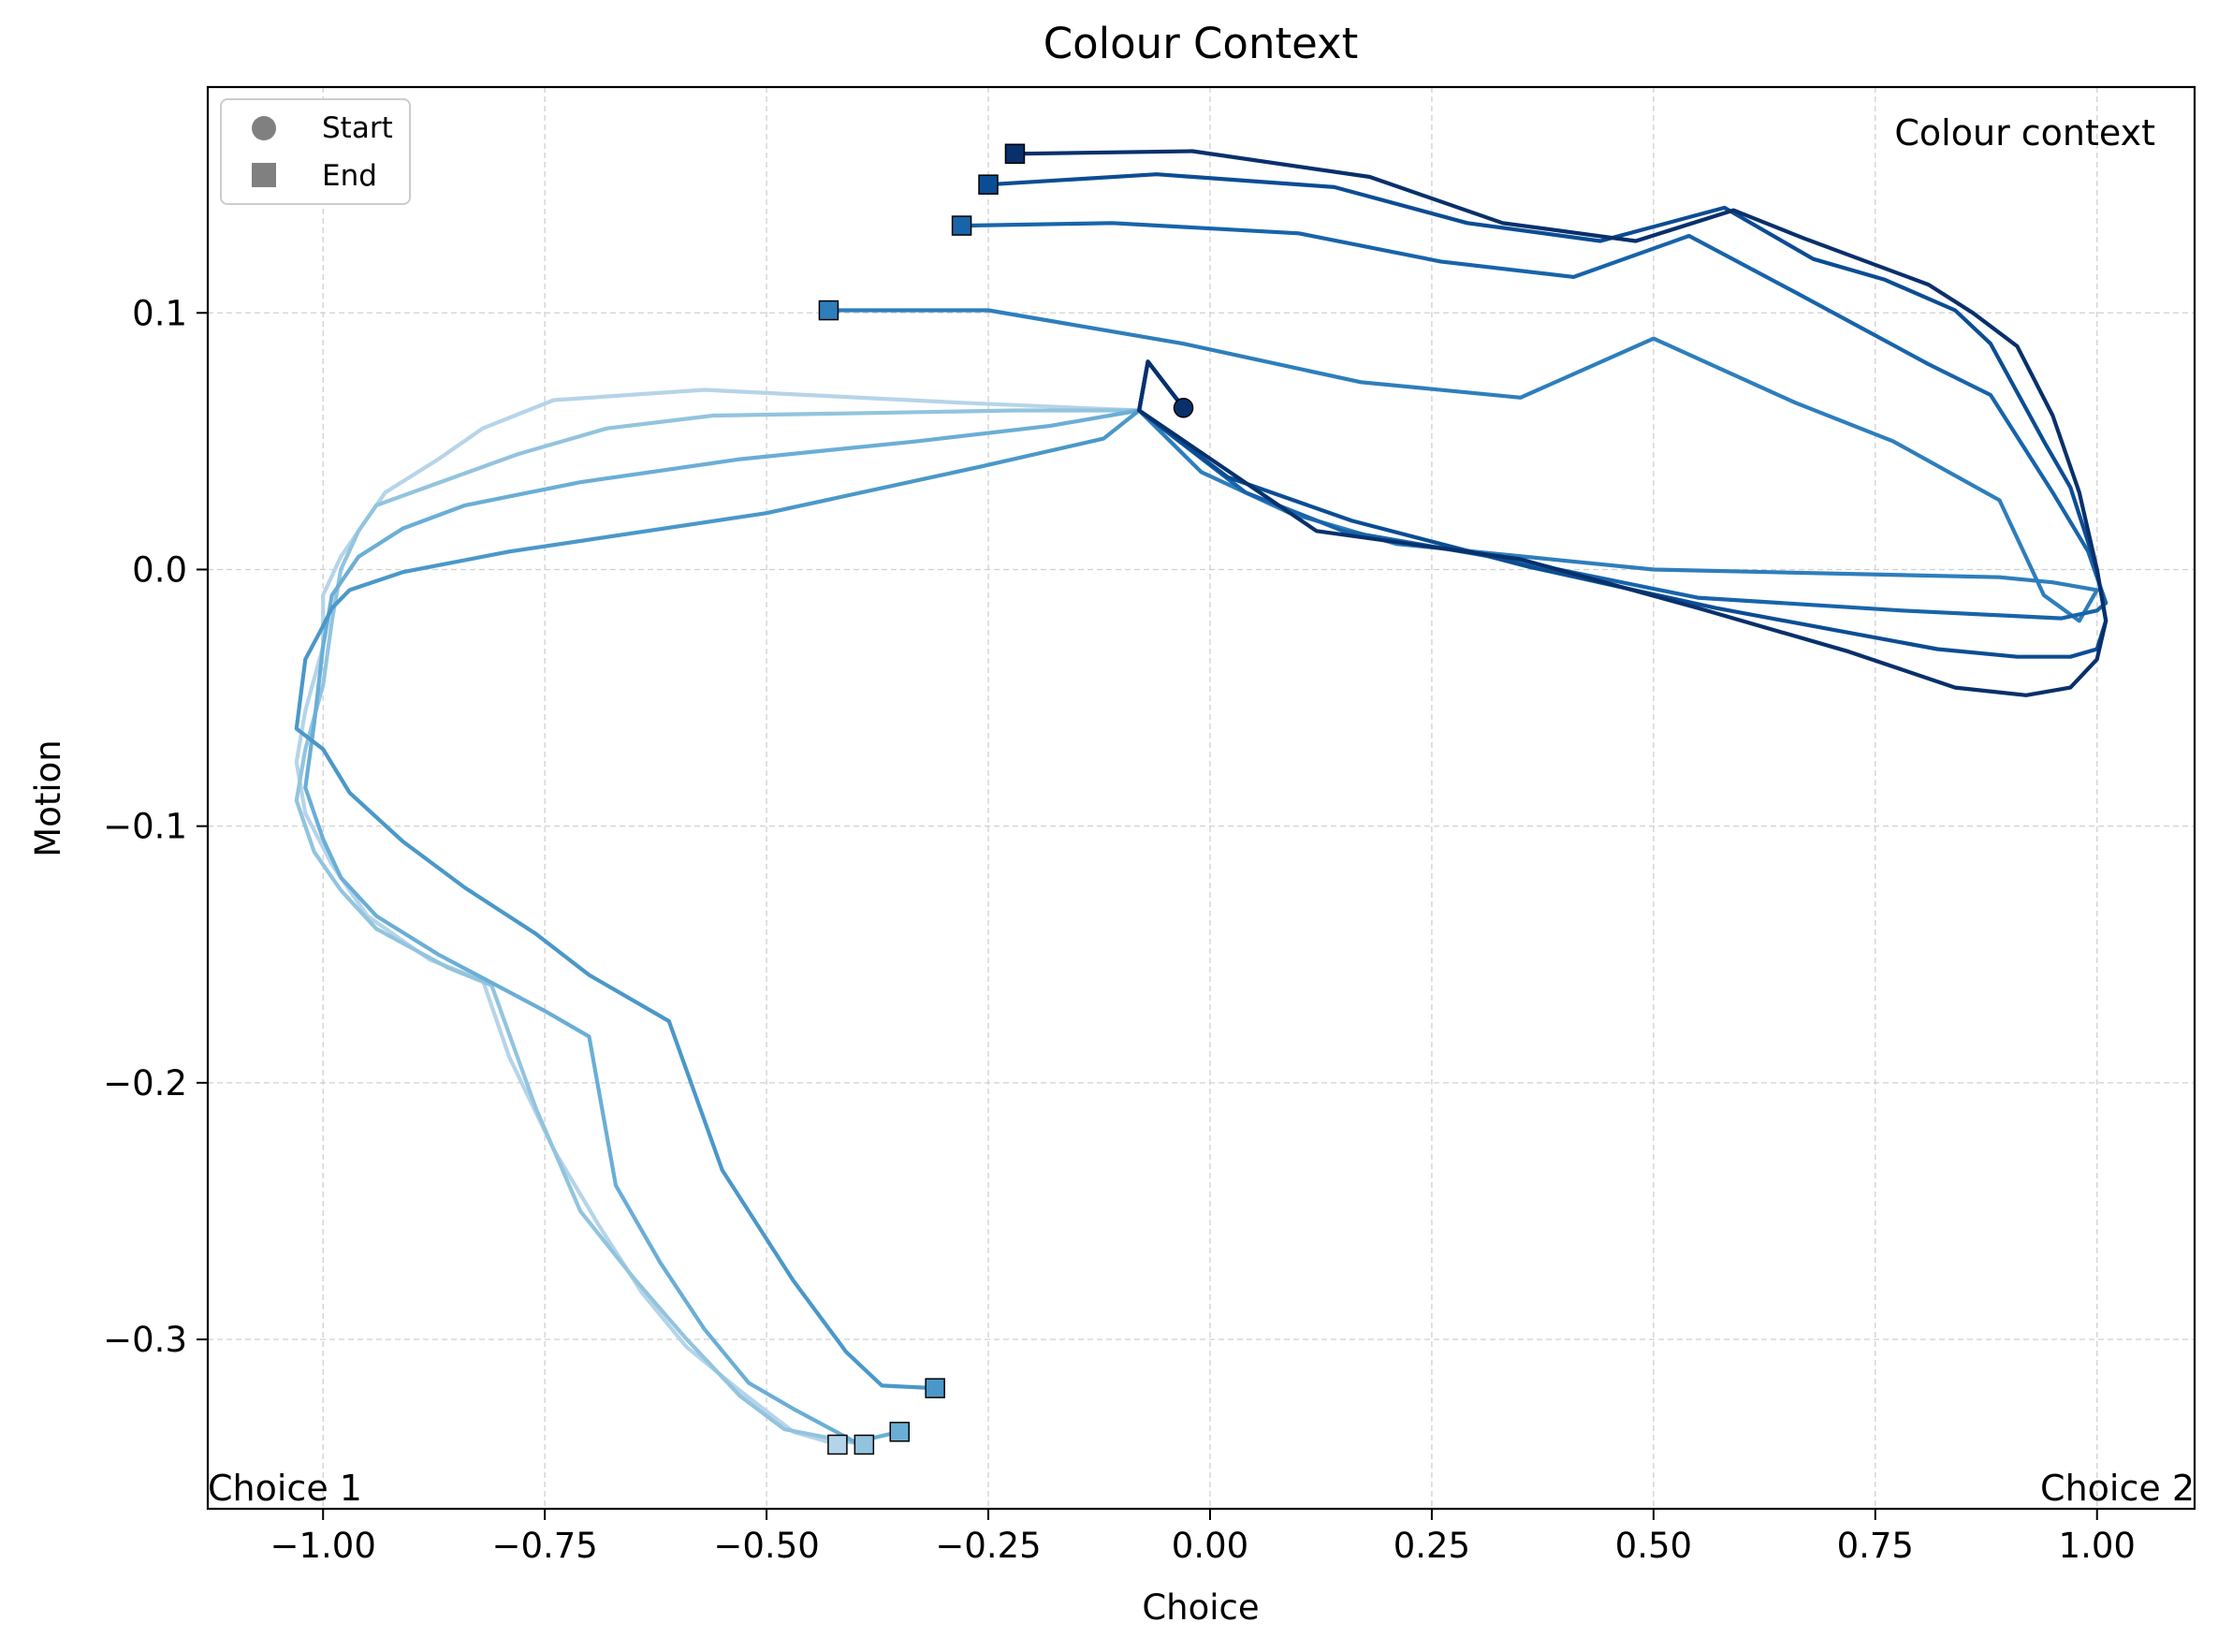 The height and width of the screenshot is (1652, 2218). What do you see at coordinates (1183, 408) in the screenshot?
I see `start-marker` at bounding box center [1183, 408].